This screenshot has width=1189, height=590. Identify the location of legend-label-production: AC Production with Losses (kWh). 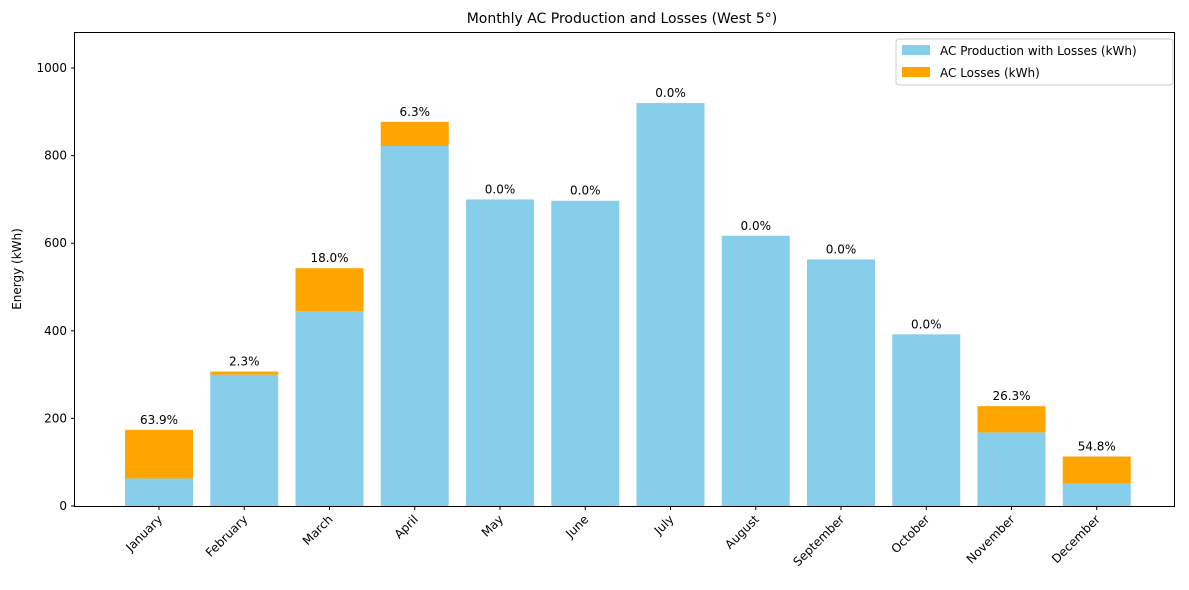
(1038, 51).